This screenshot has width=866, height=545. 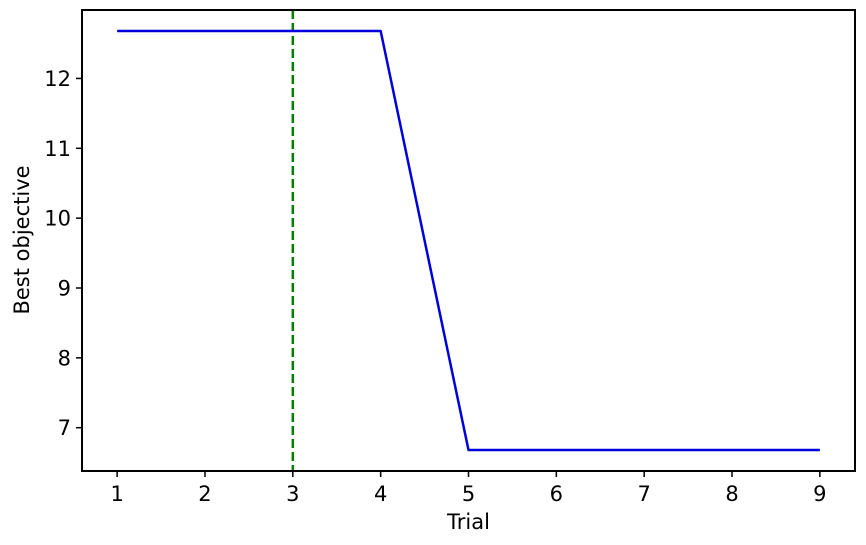 What do you see at coordinates (731, 494) in the screenshot?
I see `x-tick-label: 8` at bounding box center [731, 494].